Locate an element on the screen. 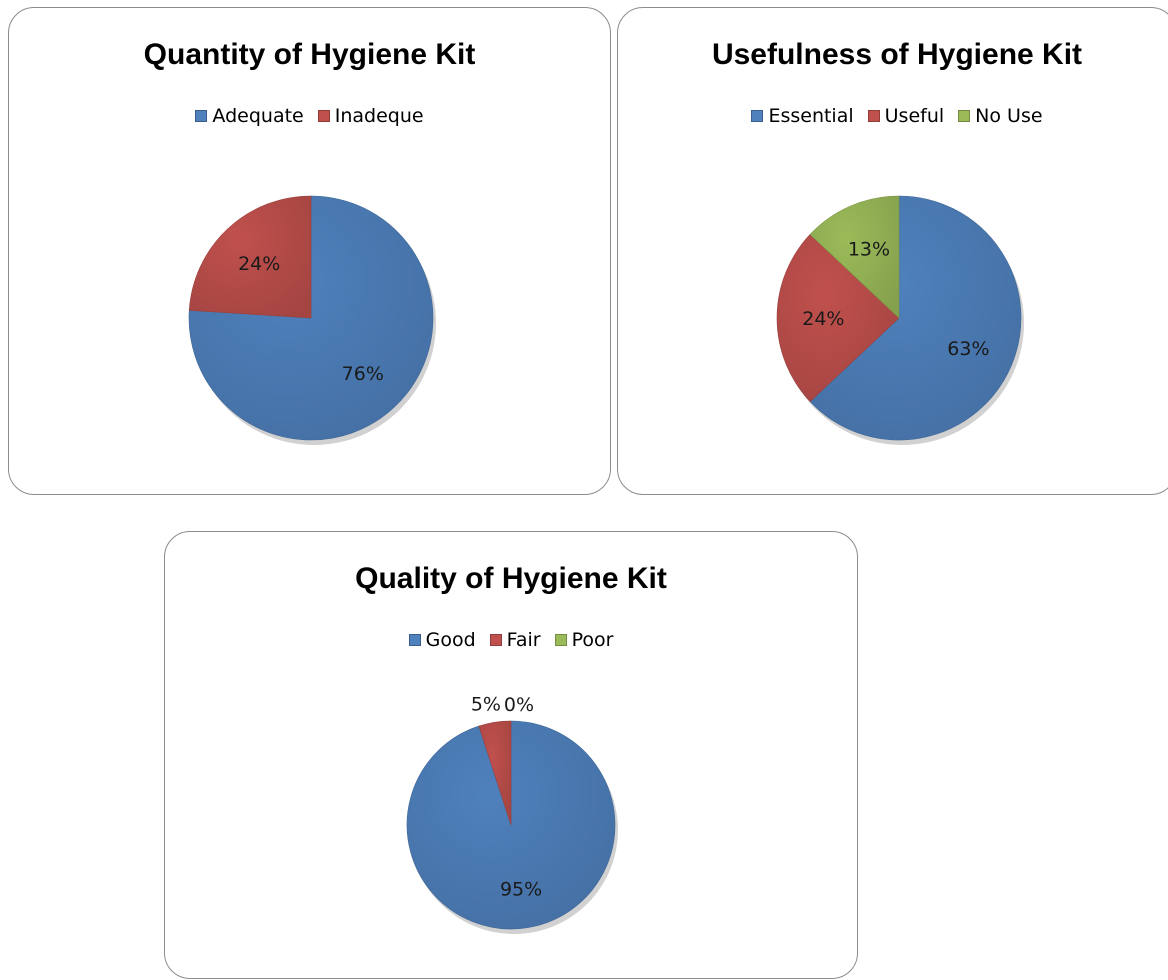  legend-item: Useful is located at coordinates (906, 116).